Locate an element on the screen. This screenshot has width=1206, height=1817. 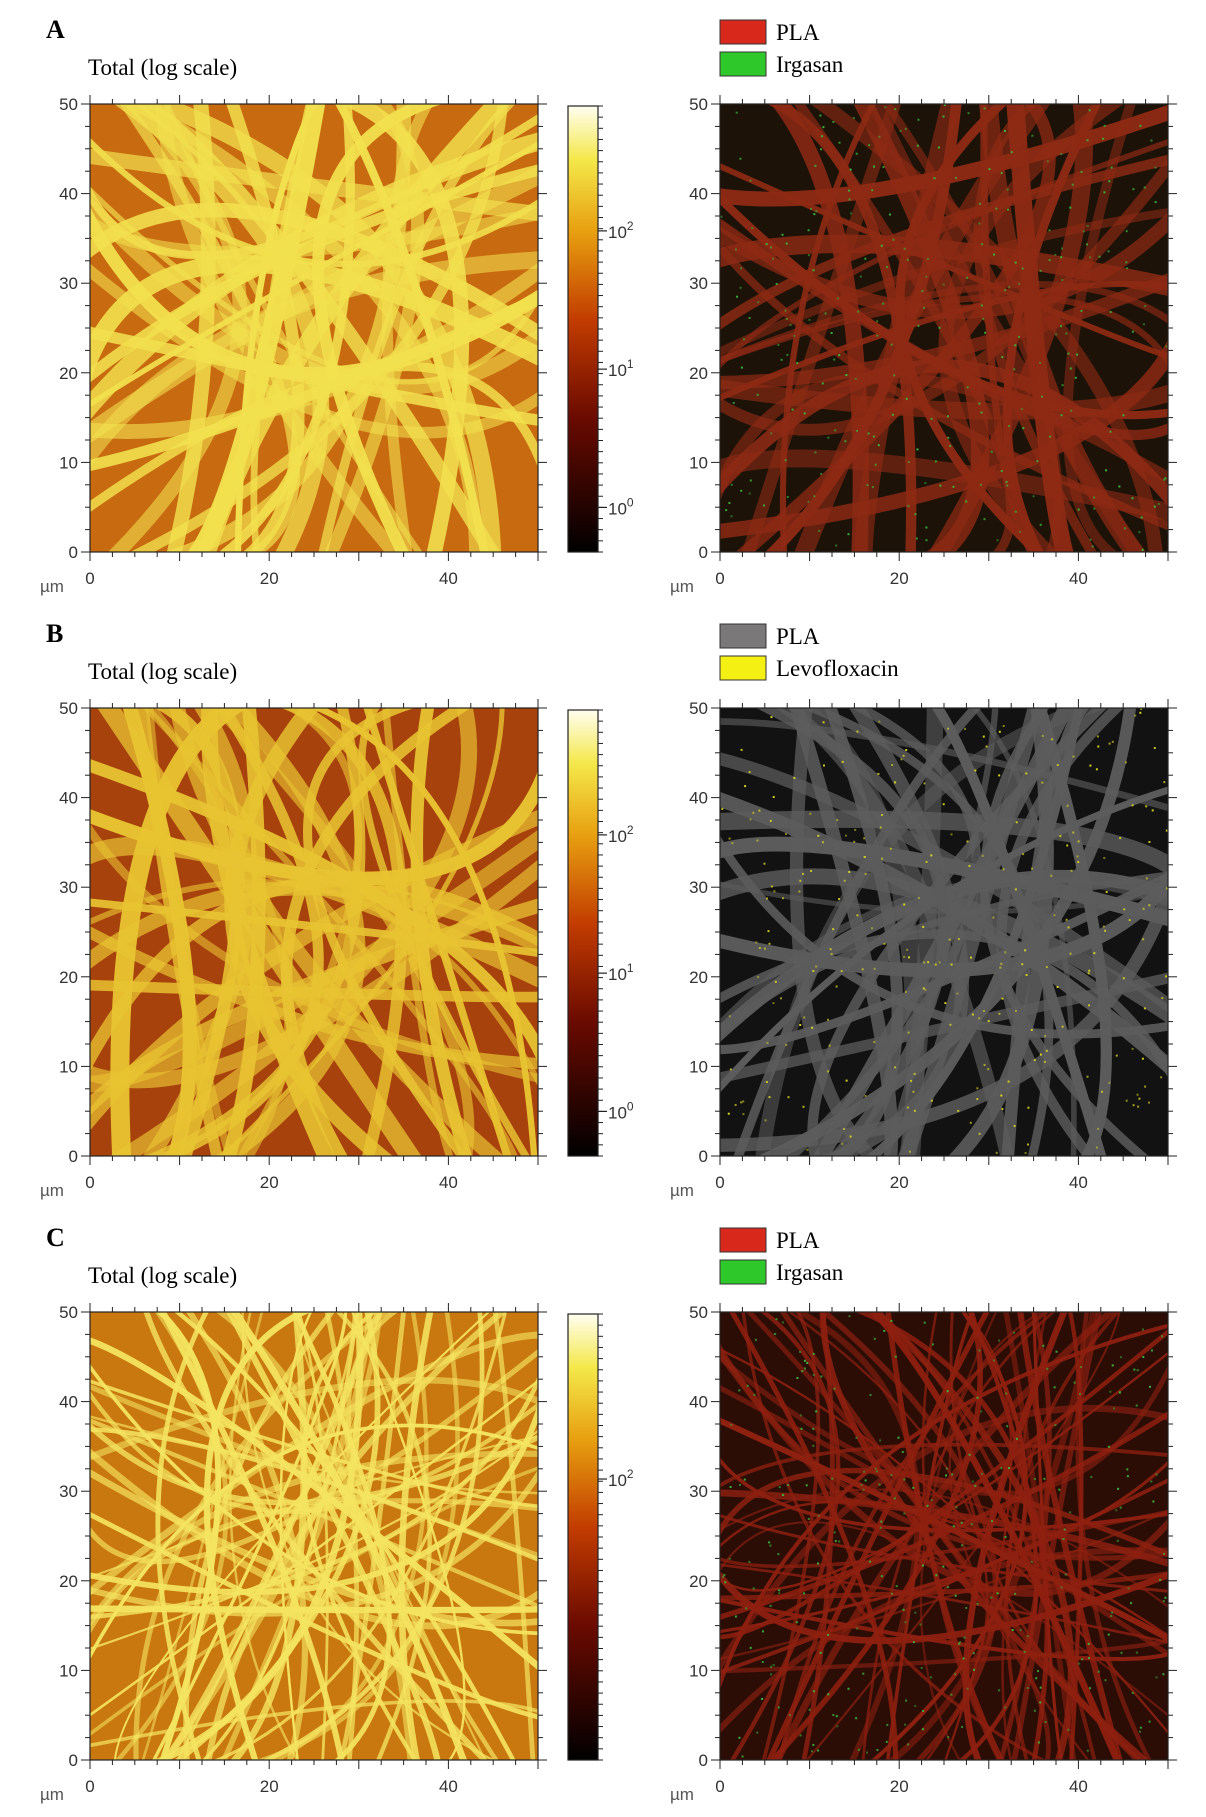
colorbar: 102 is located at coordinates (600, 1537).